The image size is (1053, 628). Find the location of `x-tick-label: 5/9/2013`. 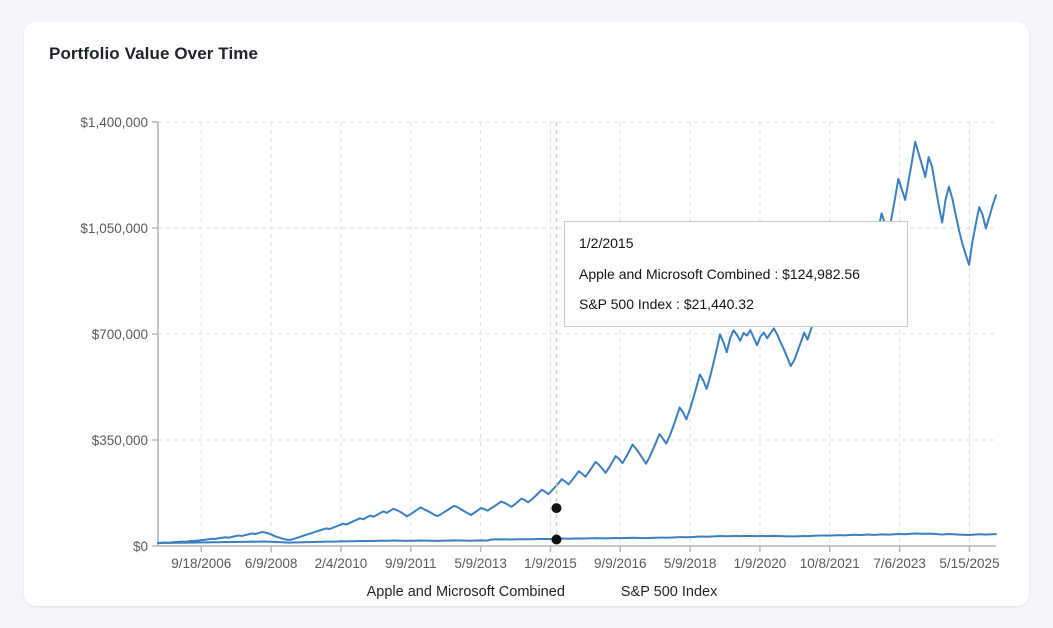

x-tick-label: 5/9/2013 is located at coordinates (480, 563).